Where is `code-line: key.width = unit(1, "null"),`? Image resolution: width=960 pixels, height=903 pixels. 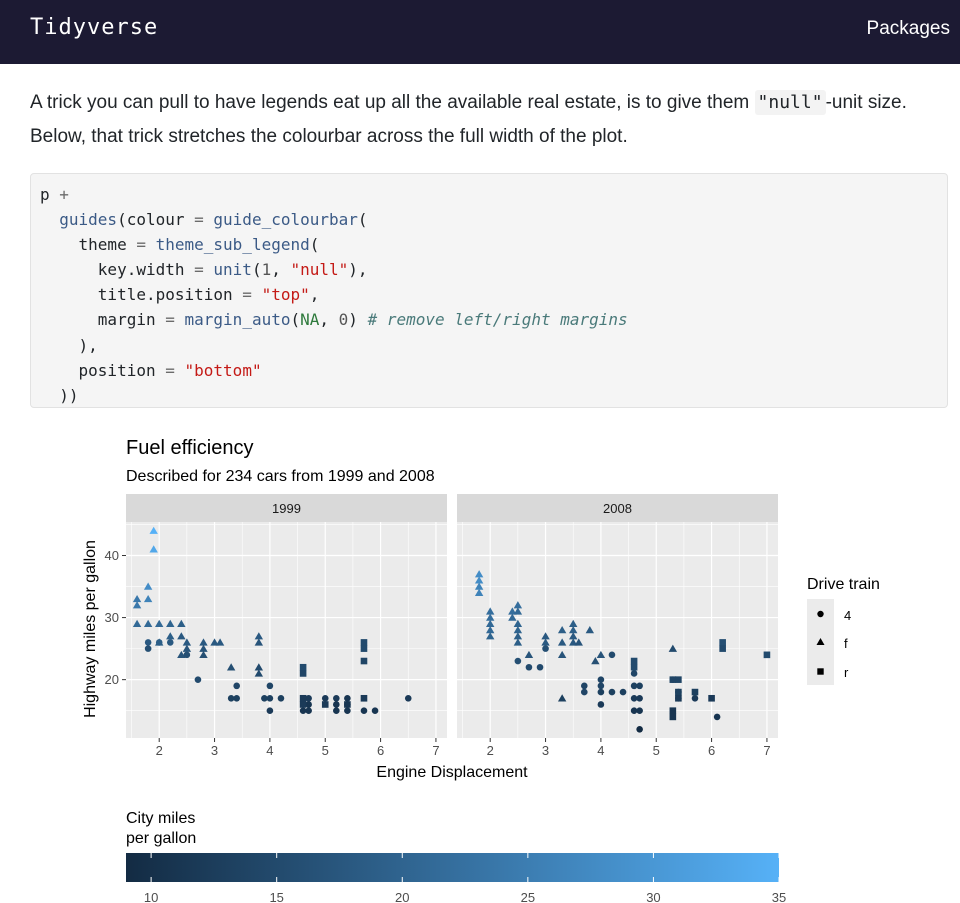 code-line: key.width = unit(1, "null"), is located at coordinates (204, 270).